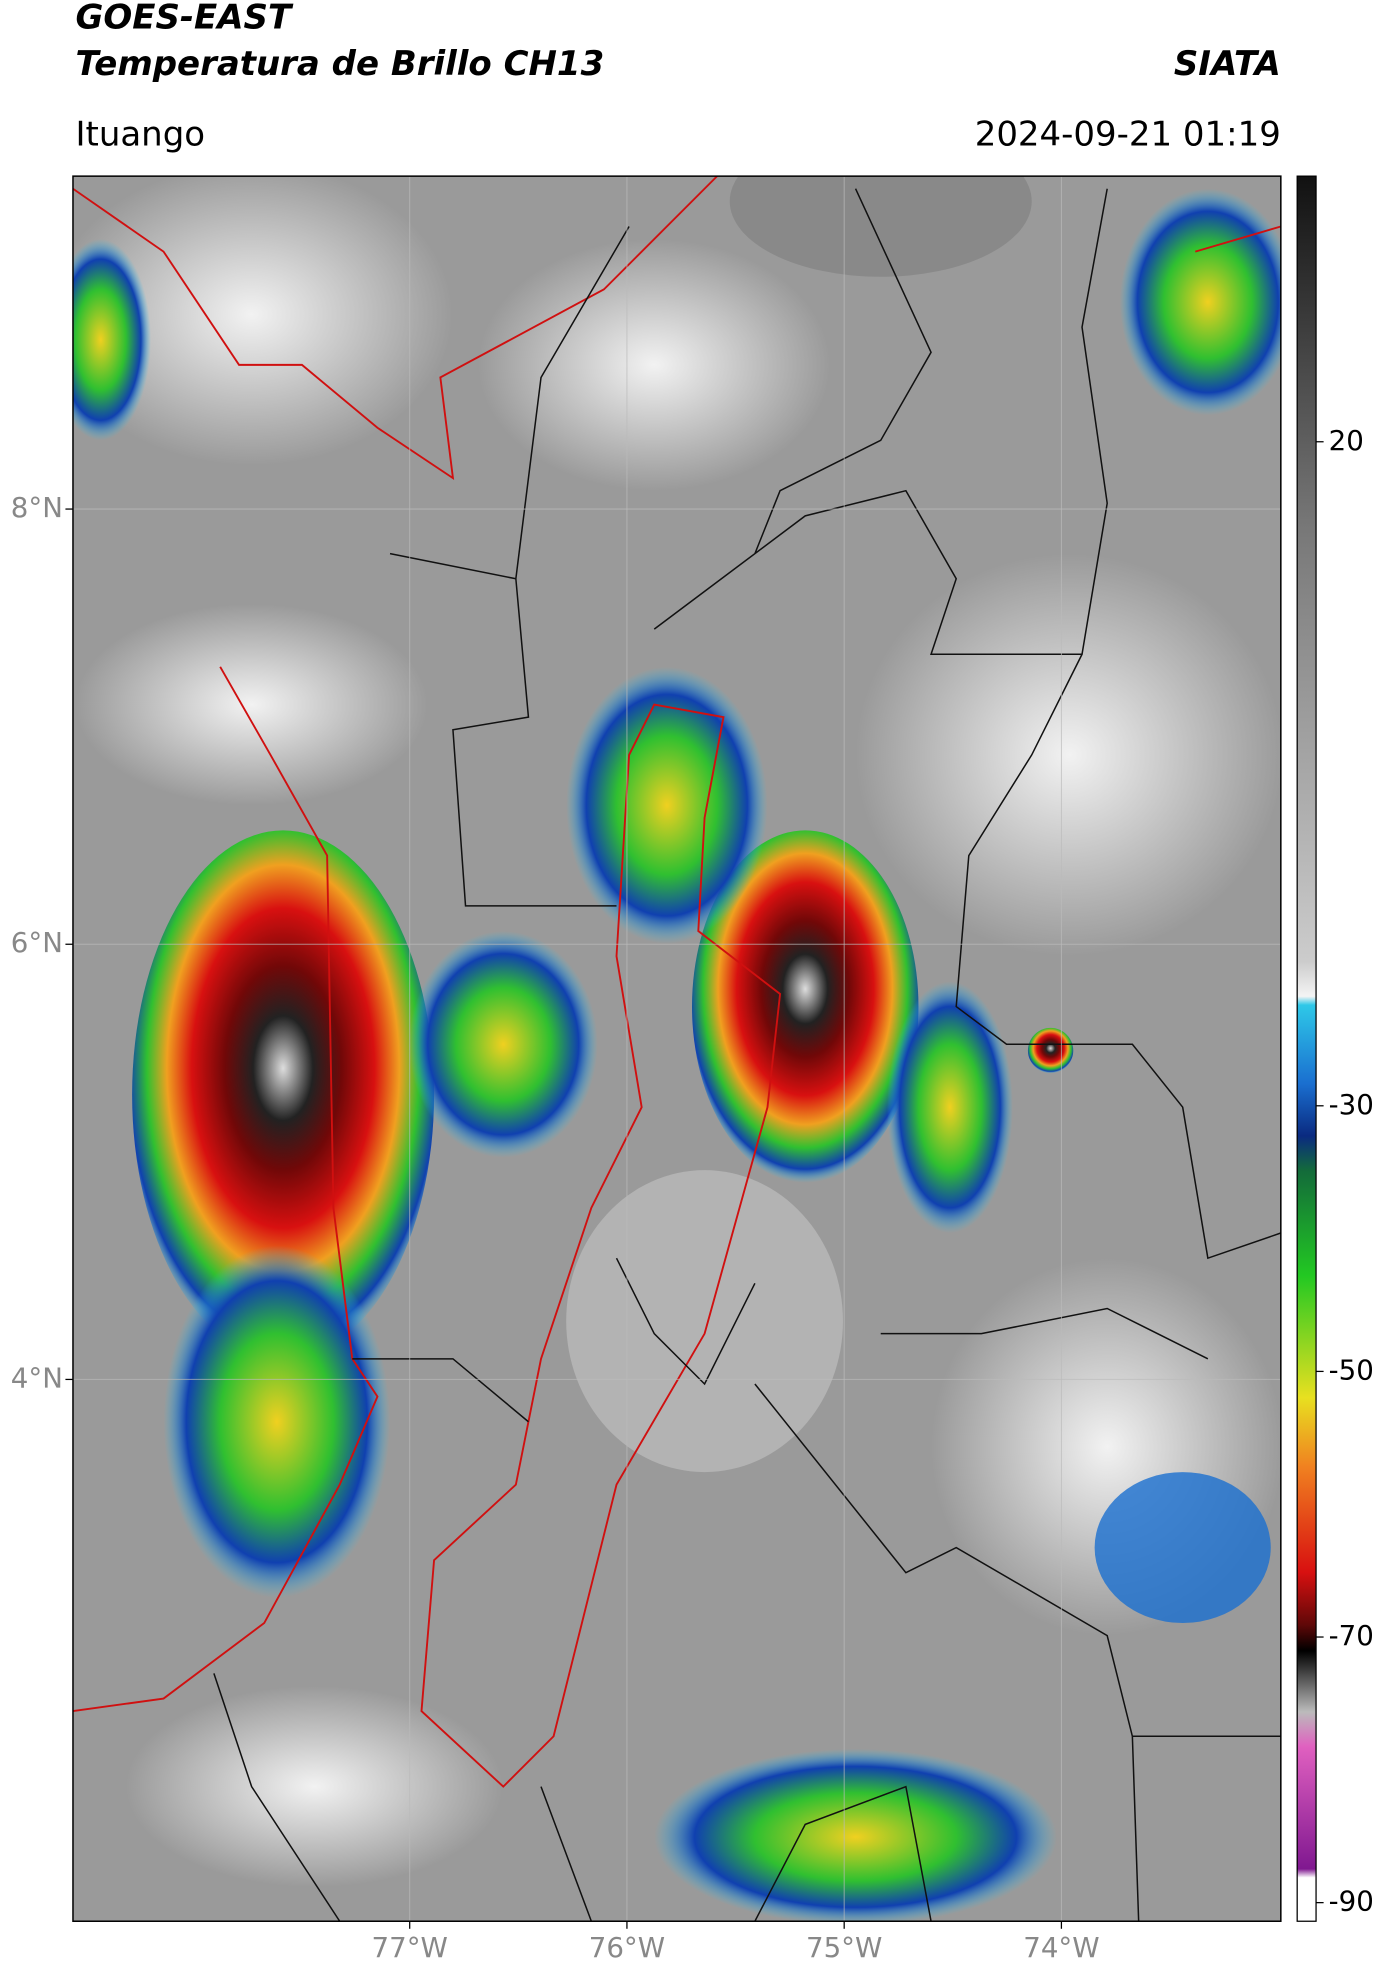 Image resolution: width=1384 pixels, height=1985 pixels. What do you see at coordinates (1061, 1947) in the screenshot?
I see `x-tick-label: 74°W` at bounding box center [1061, 1947].